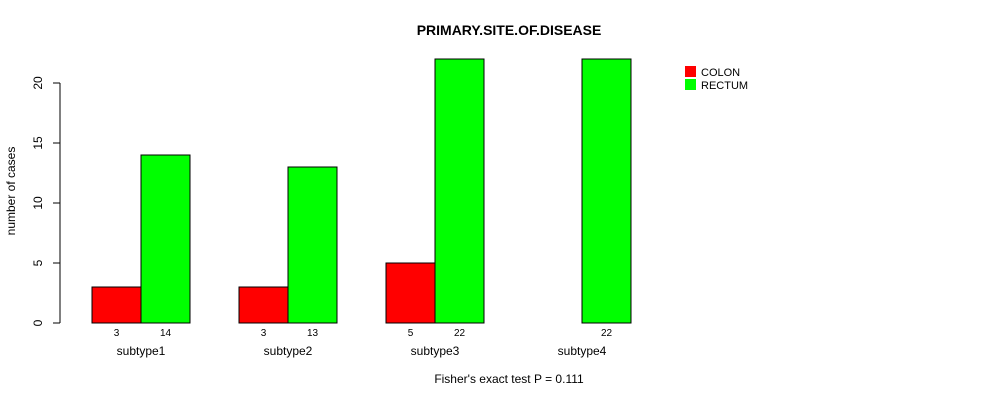  I want to click on legend-label-rectum: RECTUM, so click(724, 86).